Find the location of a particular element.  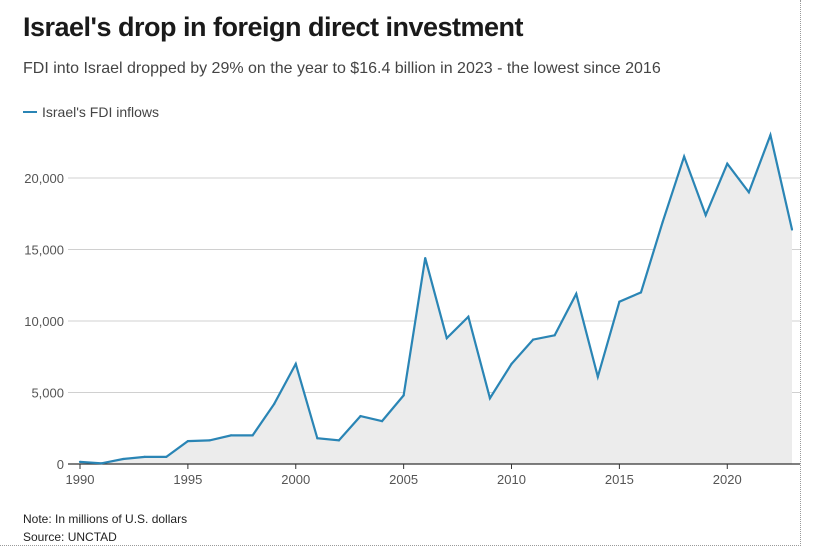

y-tick-label: 10,000 is located at coordinates (44, 321).